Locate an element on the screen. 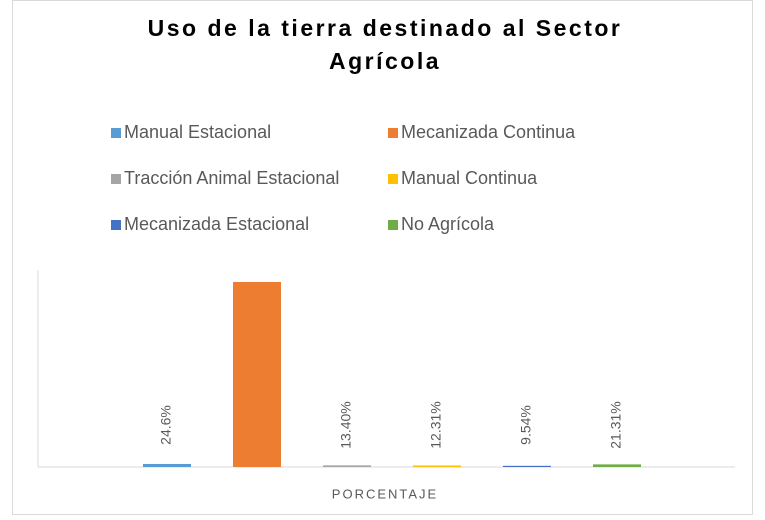 This screenshot has width=765, height=520. data-label: 9.54% is located at coordinates (526, 425).